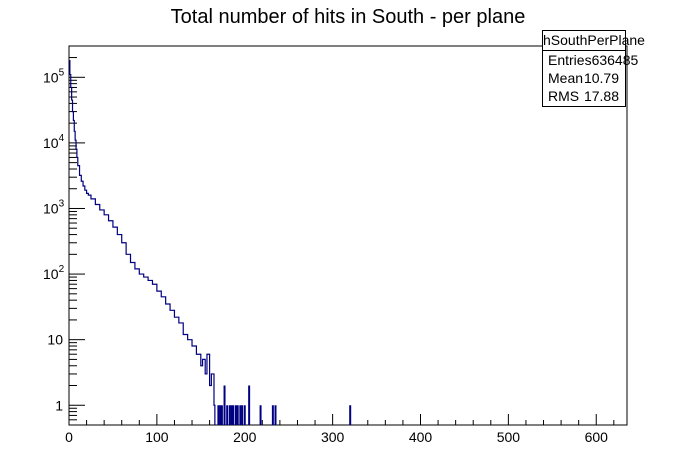 The width and height of the screenshot is (696, 472). What do you see at coordinates (564, 96) in the screenshot?
I see `stats-rms-label: RMS` at bounding box center [564, 96].